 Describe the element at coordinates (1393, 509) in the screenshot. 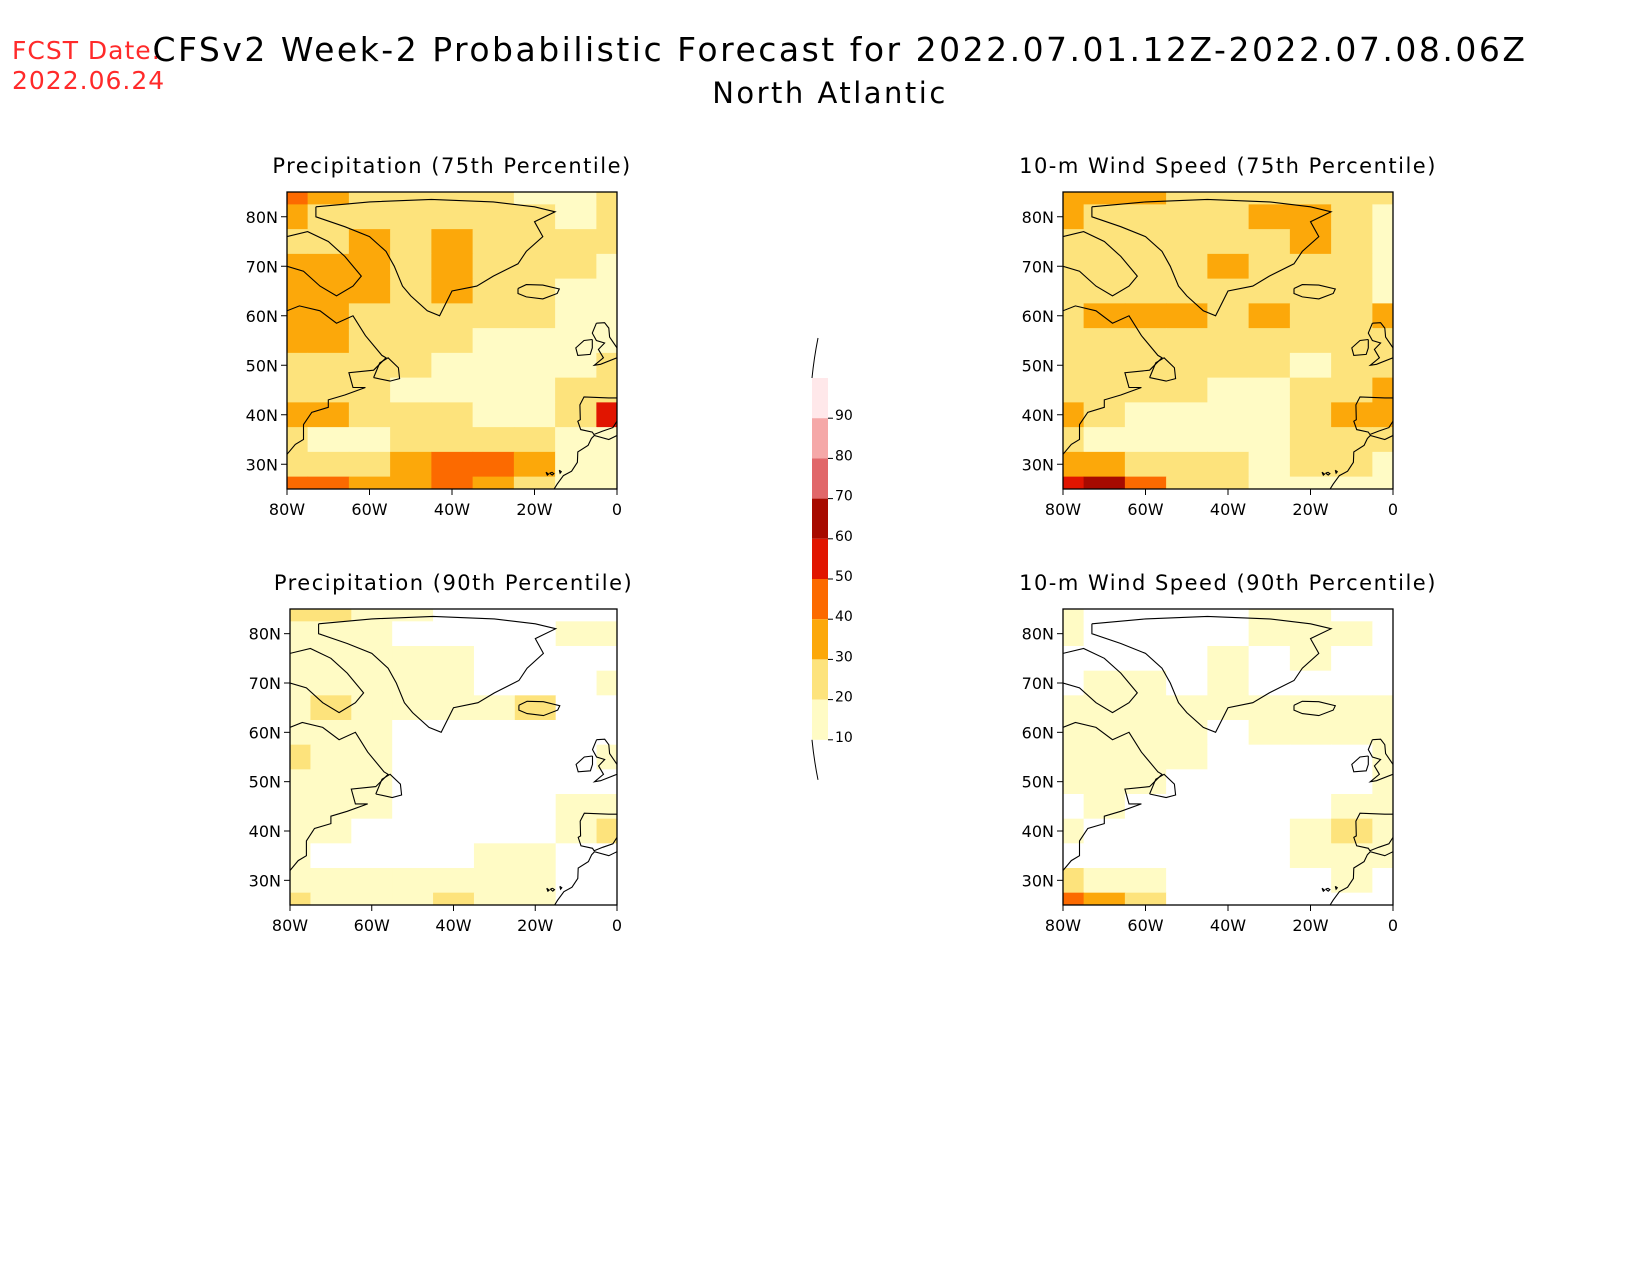

I see `lon-tick-label: 0` at that location.